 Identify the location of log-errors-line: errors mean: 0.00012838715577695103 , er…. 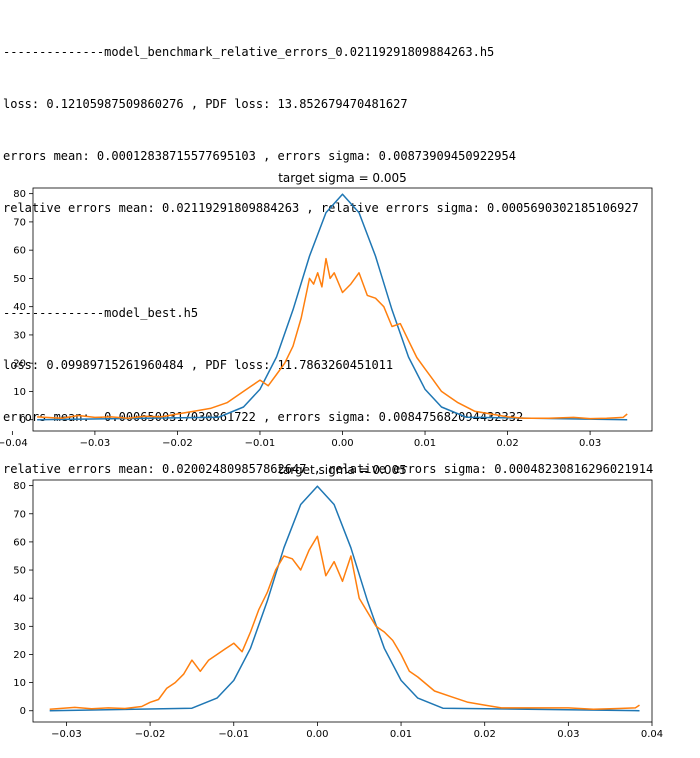
(259, 156).